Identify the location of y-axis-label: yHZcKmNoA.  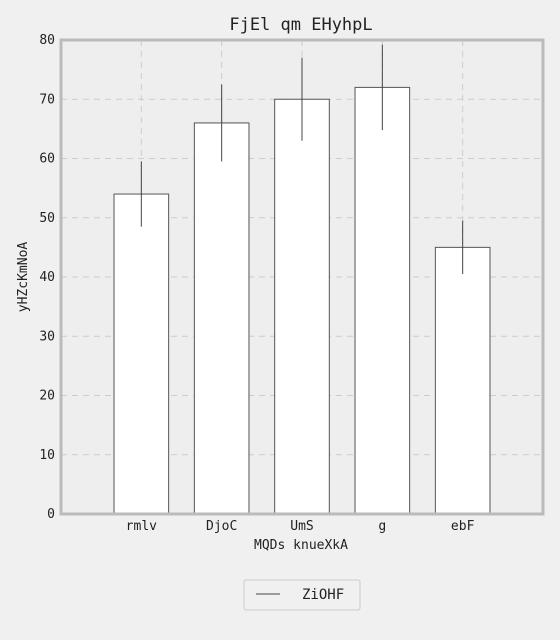
(23, 277).